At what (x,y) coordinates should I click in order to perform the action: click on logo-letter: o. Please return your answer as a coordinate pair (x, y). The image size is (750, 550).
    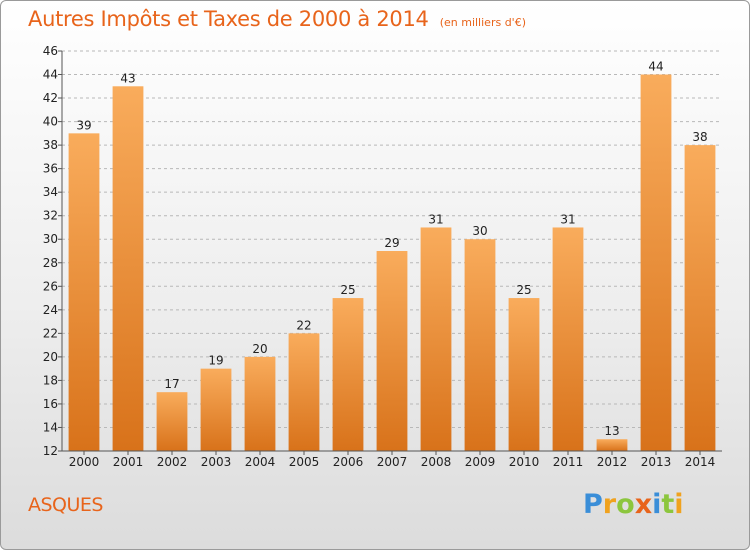
    Looking at the image, I should click on (625, 504).